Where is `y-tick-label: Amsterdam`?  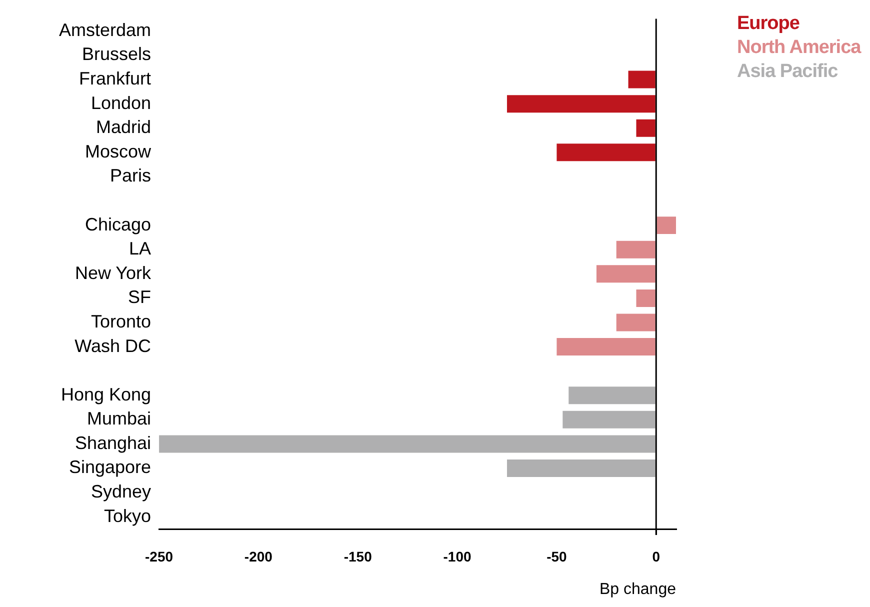 y-tick-label: Amsterdam is located at coordinates (105, 30).